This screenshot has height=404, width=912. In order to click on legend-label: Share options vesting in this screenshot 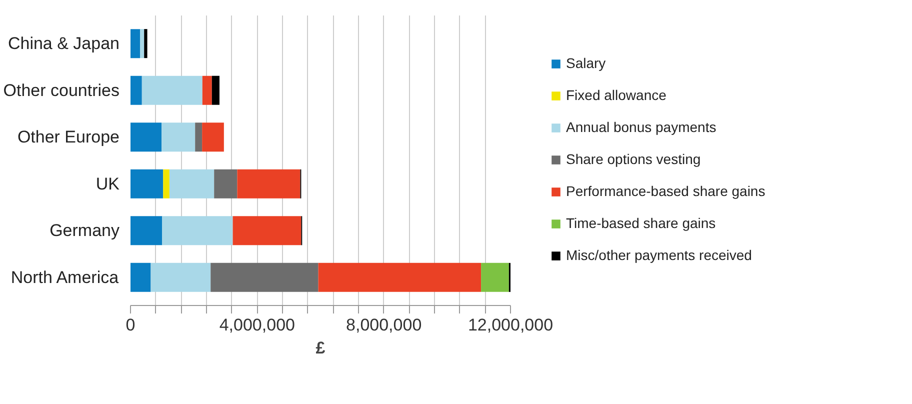, I will do `click(634, 159)`.